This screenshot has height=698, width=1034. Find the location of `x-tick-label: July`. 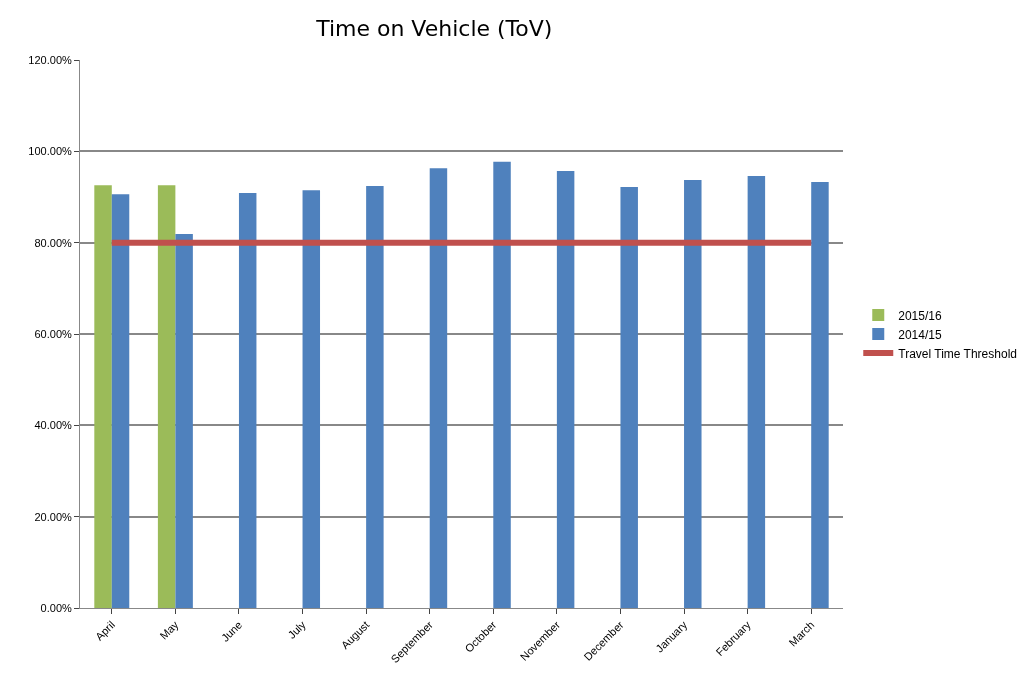

x-tick-label: July is located at coordinates (297, 629).